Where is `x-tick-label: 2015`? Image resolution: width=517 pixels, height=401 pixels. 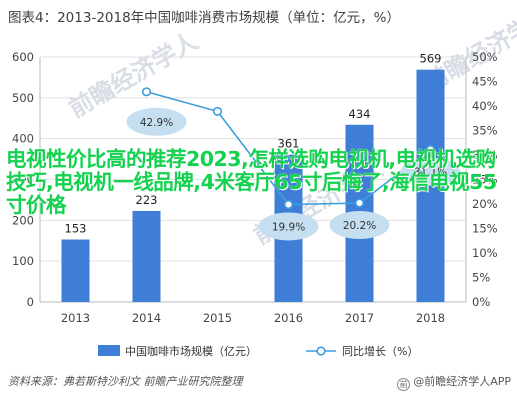 x-tick-label: 2015 is located at coordinates (217, 318).